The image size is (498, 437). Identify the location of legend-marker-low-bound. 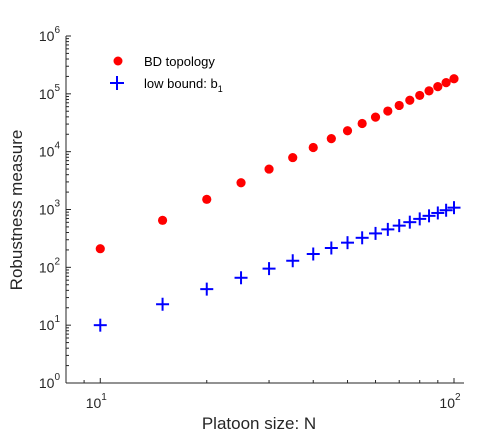
(117, 83).